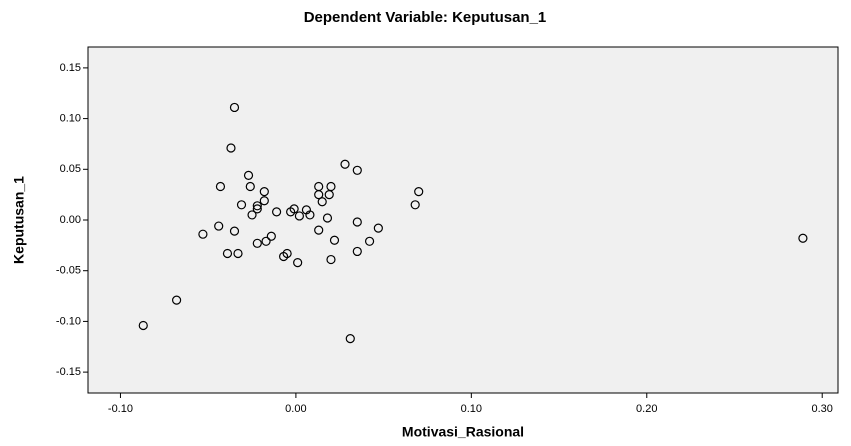 The width and height of the screenshot is (851, 446). Describe the element at coordinates (70, 220) in the screenshot. I see `y-tick-label: 0.00` at that location.